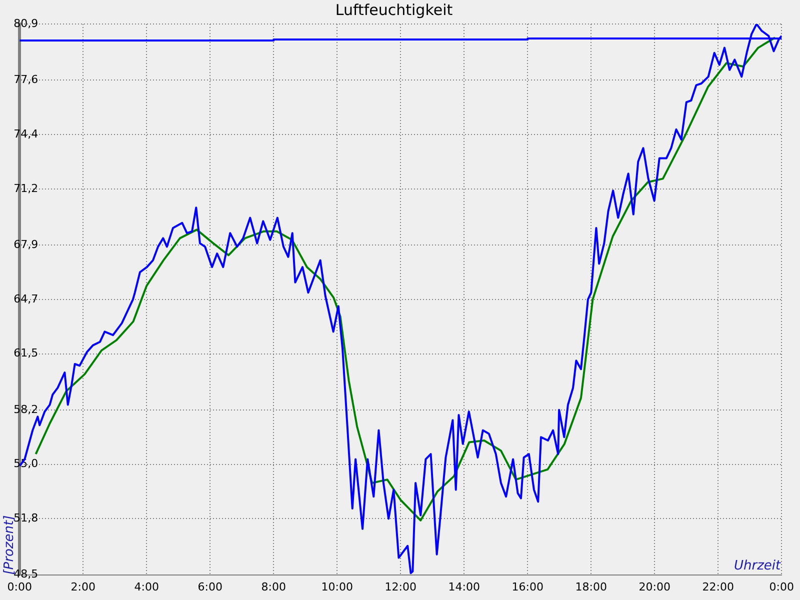 This screenshot has height=600, width=800. What do you see at coordinates (146, 587) in the screenshot?
I see `x-tick-label: 4:00` at bounding box center [146, 587].